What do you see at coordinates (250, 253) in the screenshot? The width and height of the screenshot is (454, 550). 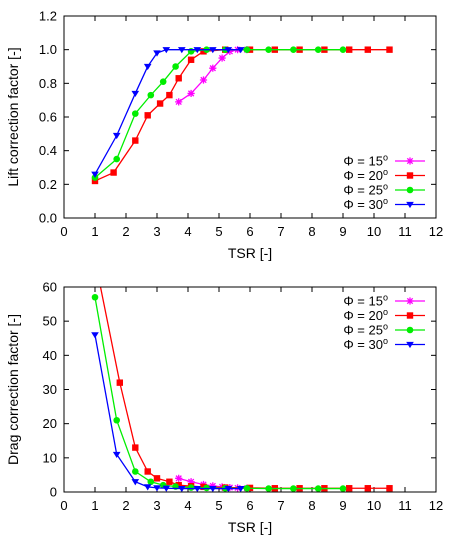 I see `x-axis-label: TSR [-]` at bounding box center [250, 253].